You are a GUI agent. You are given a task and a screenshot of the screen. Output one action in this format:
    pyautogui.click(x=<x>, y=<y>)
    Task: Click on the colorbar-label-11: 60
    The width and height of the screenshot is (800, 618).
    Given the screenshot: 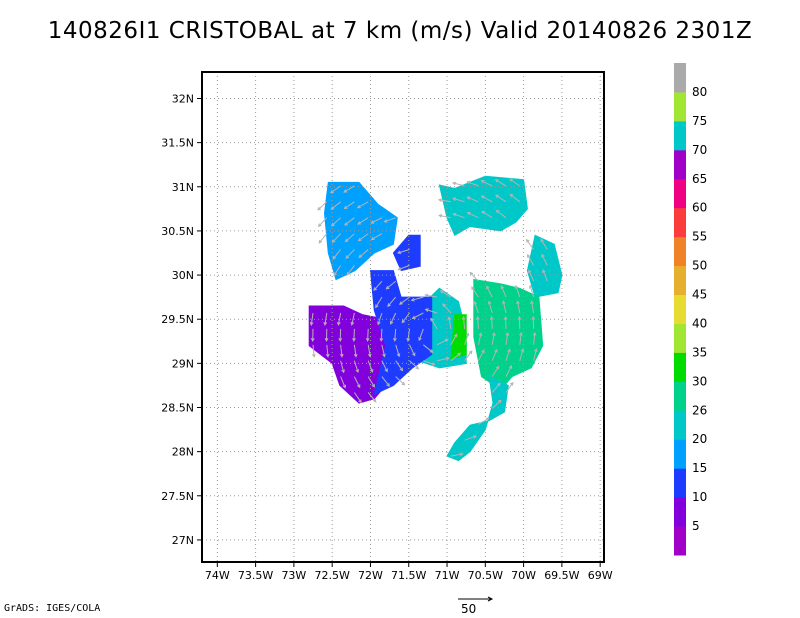 What is the action you would take?
    pyautogui.click(x=699, y=208)
    